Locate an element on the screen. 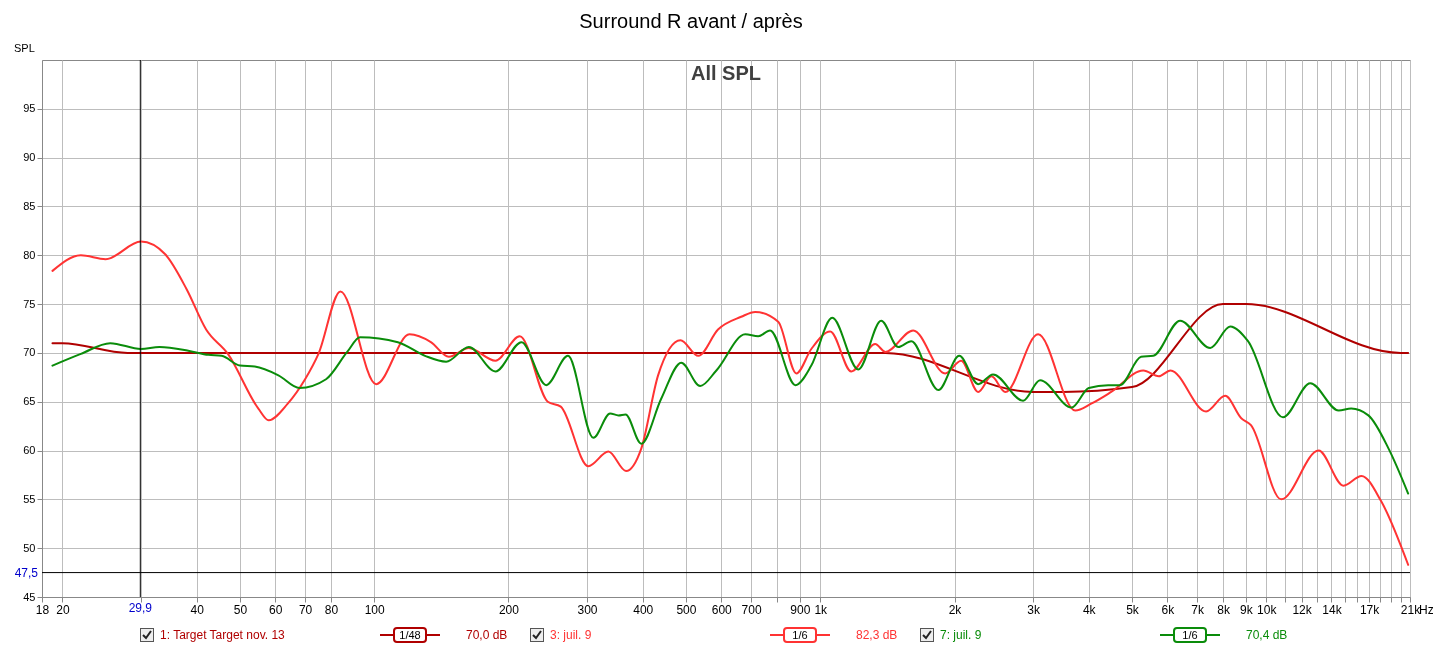 This screenshot has width=1433, height=655. y-tick-label: 80 is located at coordinates (29, 254).